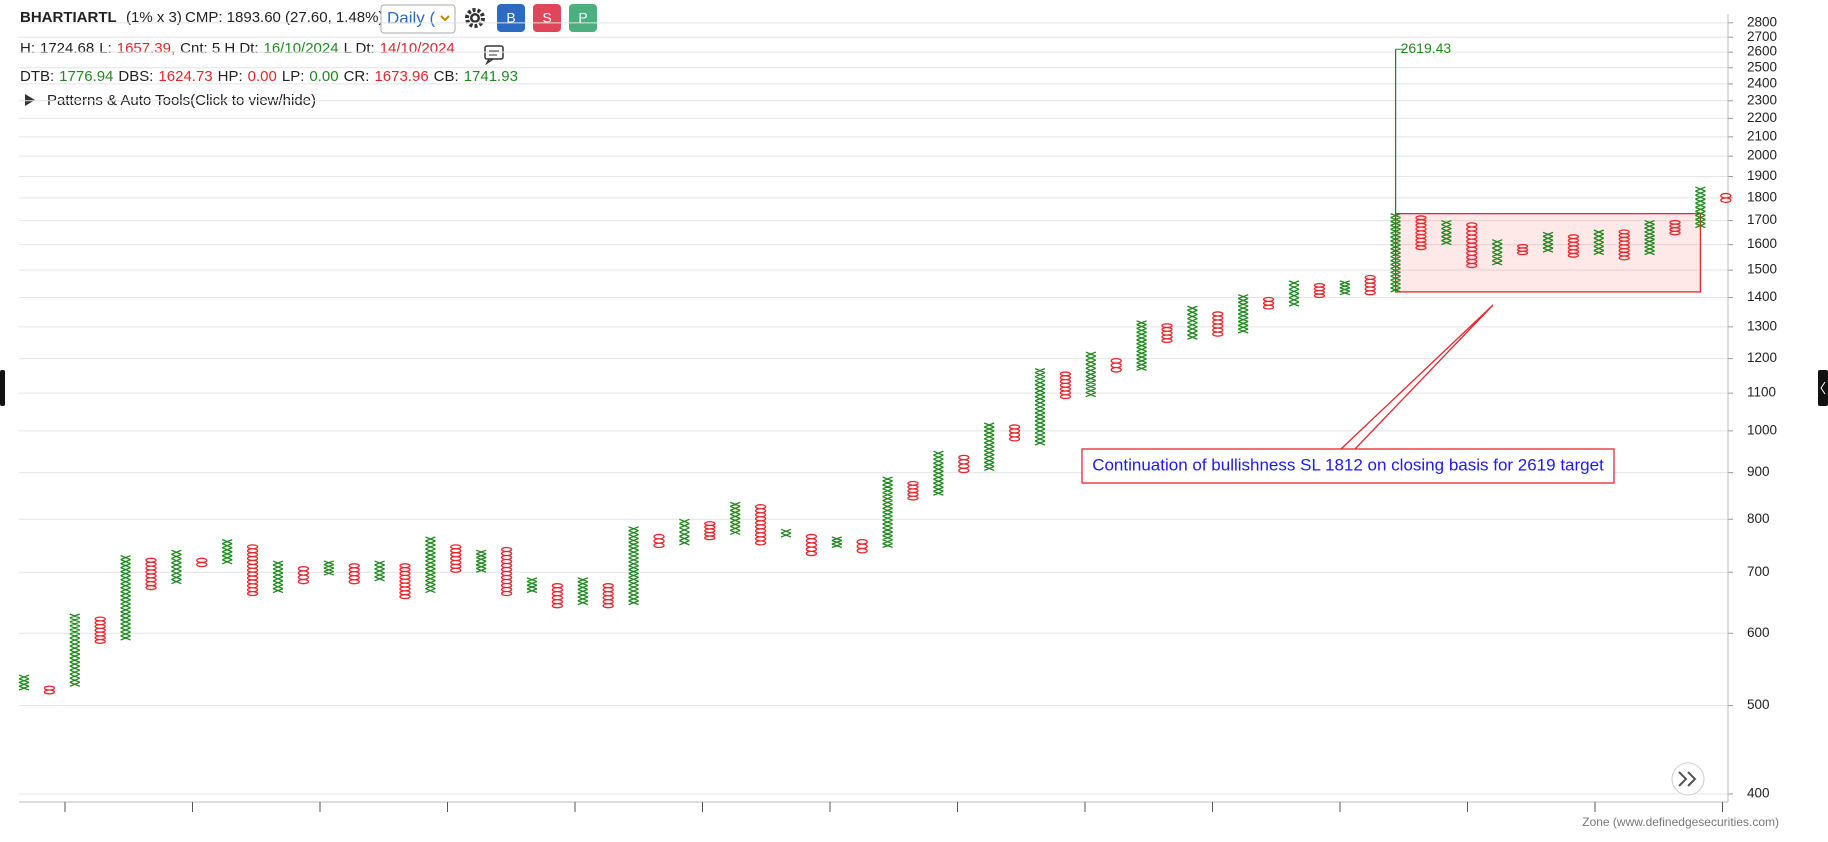 Image resolution: width=1828 pixels, height=842 pixels. What do you see at coordinates (1762, 296) in the screenshot?
I see `y-tick-label: 1400` at bounding box center [1762, 296].